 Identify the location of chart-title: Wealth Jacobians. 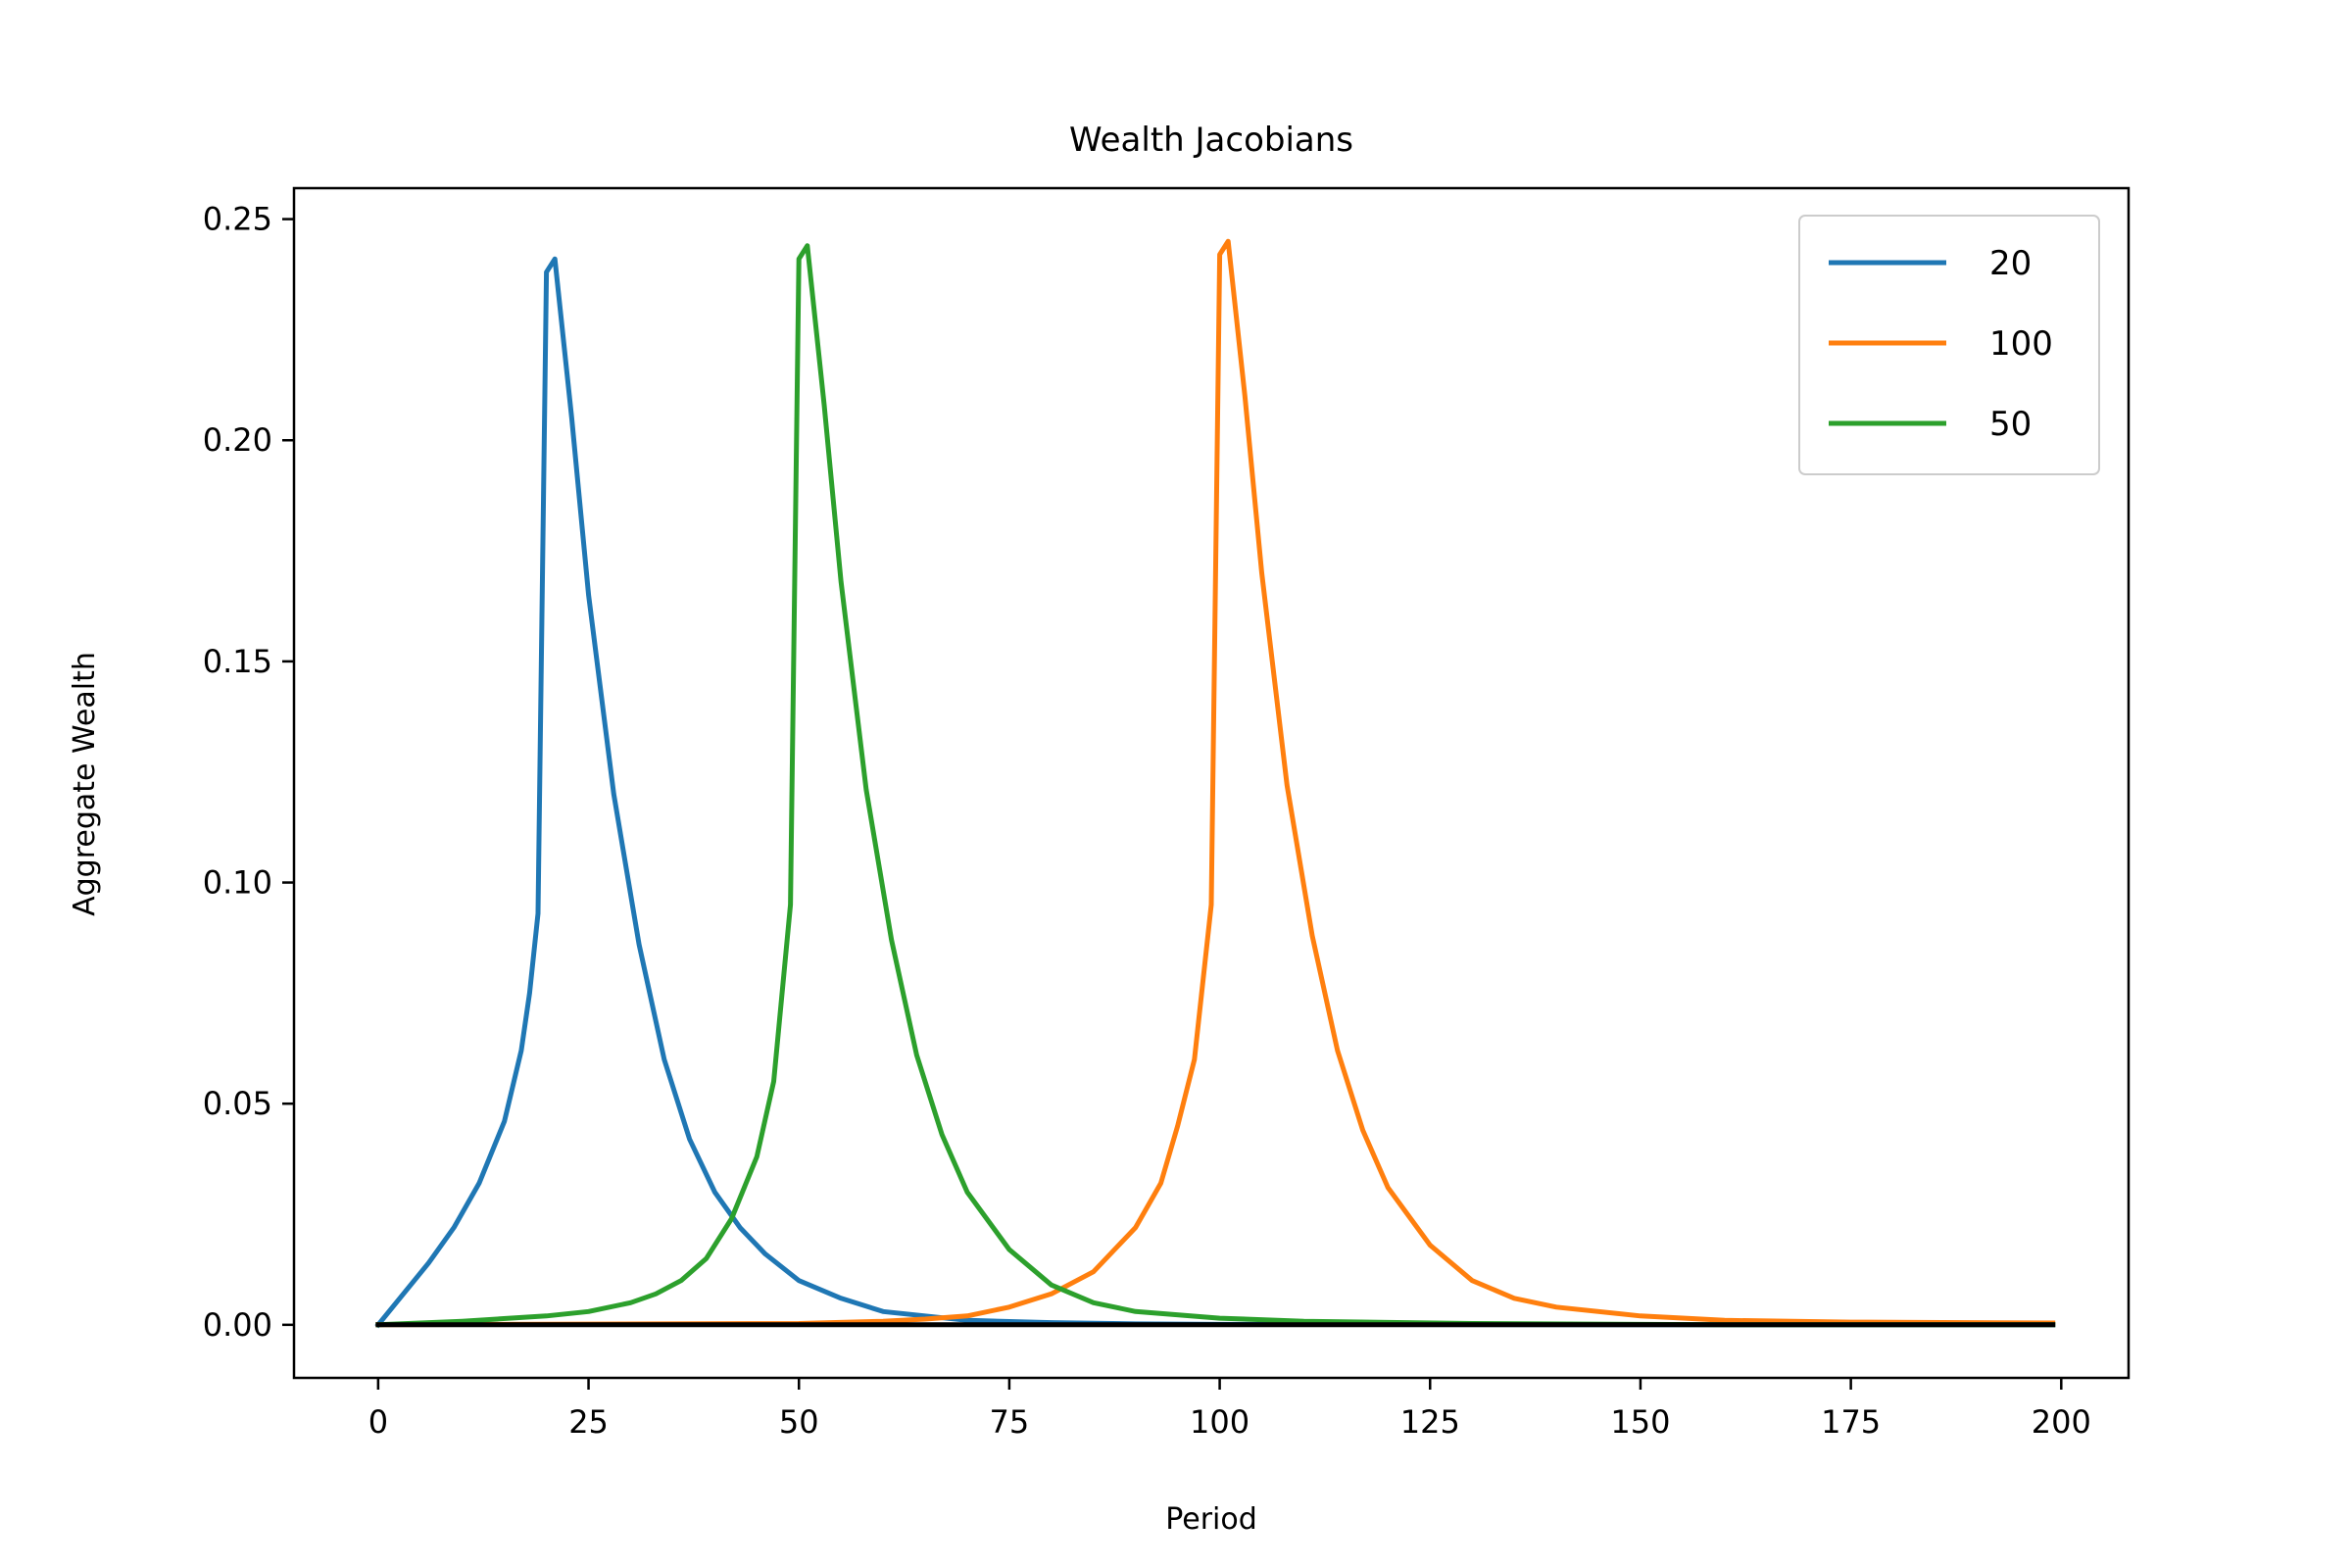
(1211, 140).